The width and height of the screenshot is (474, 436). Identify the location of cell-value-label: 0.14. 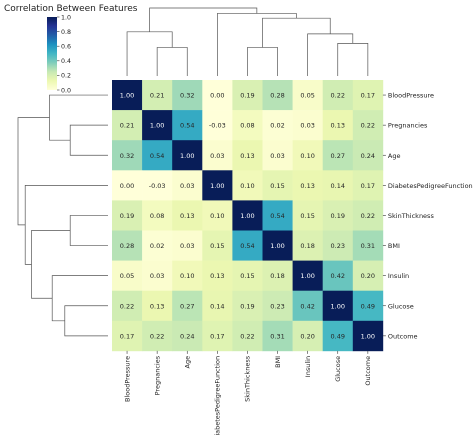
(338, 186).